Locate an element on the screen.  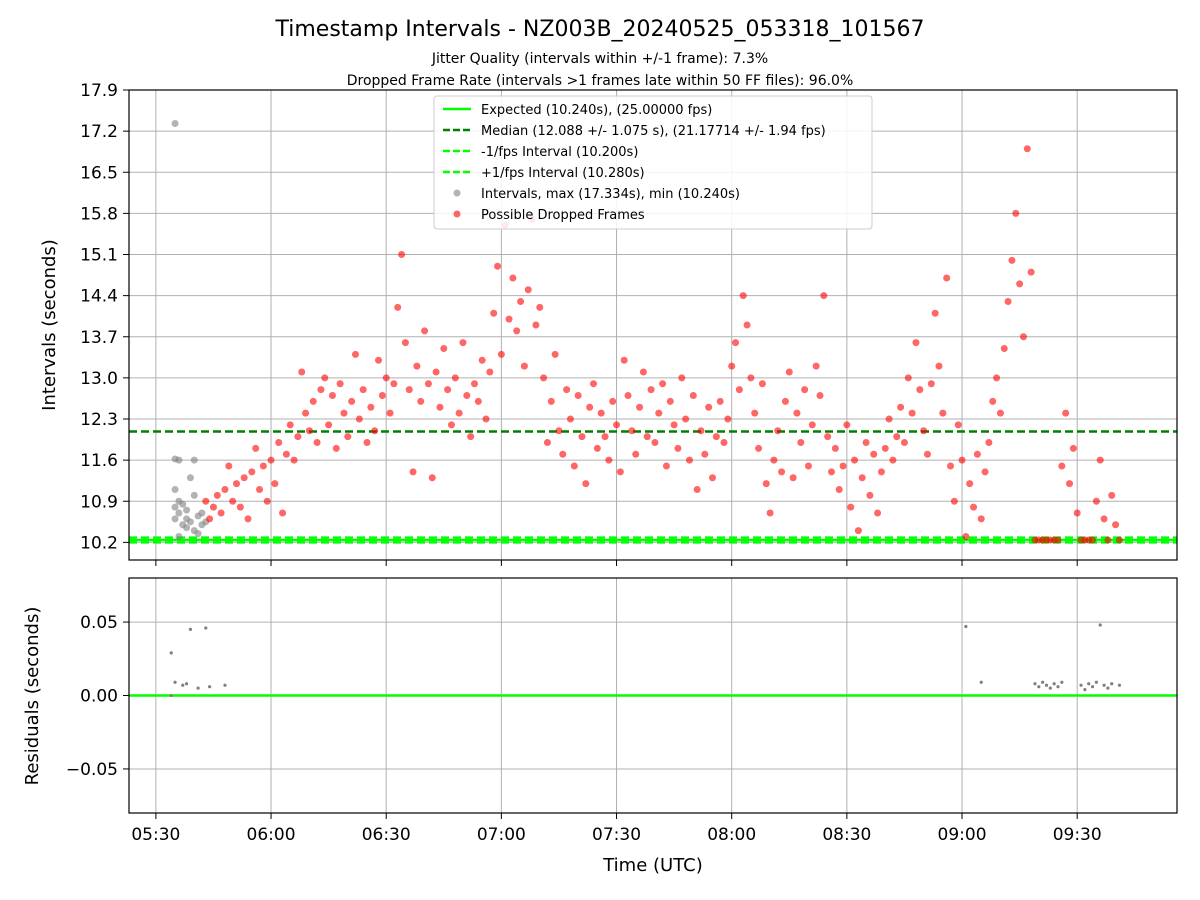
x-axis-label: Time (UTC) is located at coordinates (652, 865).